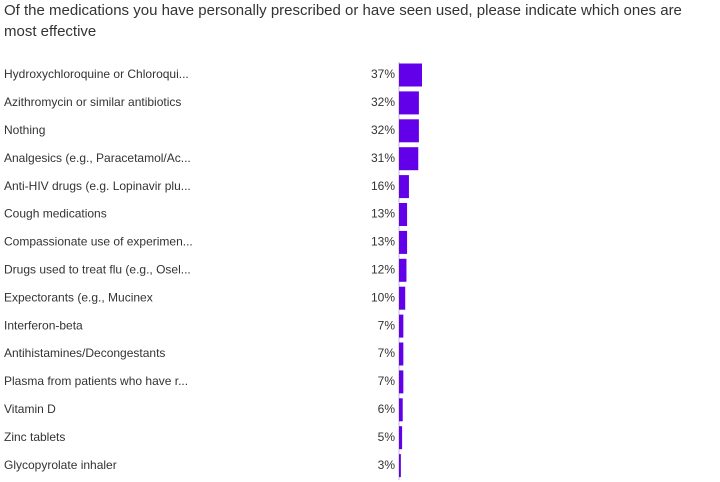 This screenshot has height=482, width=720. What do you see at coordinates (78, 297) in the screenshot?
I see `category-label: Expectorants (e.g., Mucinex` at bounding box center [78, 297].